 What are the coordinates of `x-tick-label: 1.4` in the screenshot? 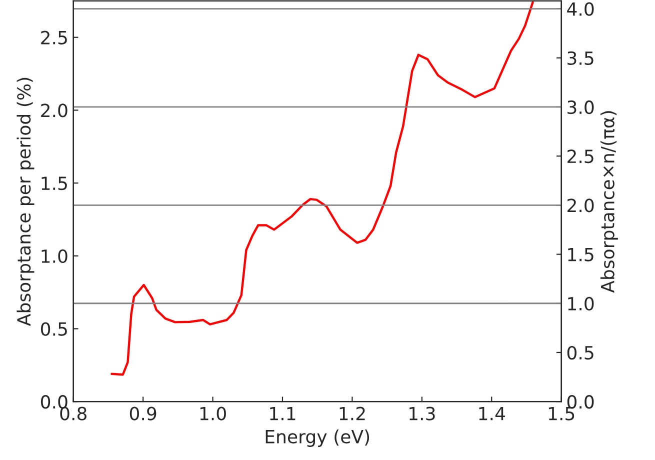 It's located at (492, 413).